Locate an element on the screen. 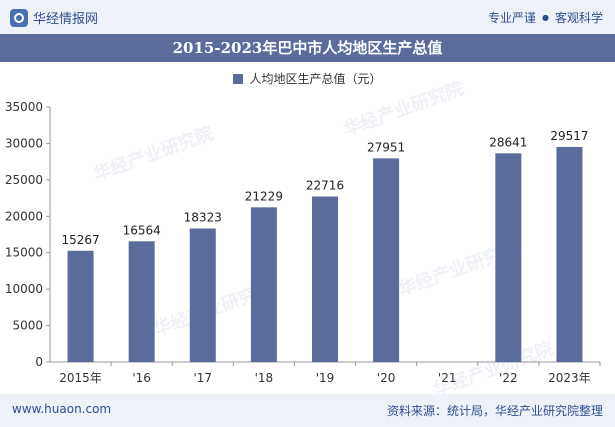 This screenshot has width=615, height=427. x-tick-label: 2015年 is located at coordinates (80, 378).